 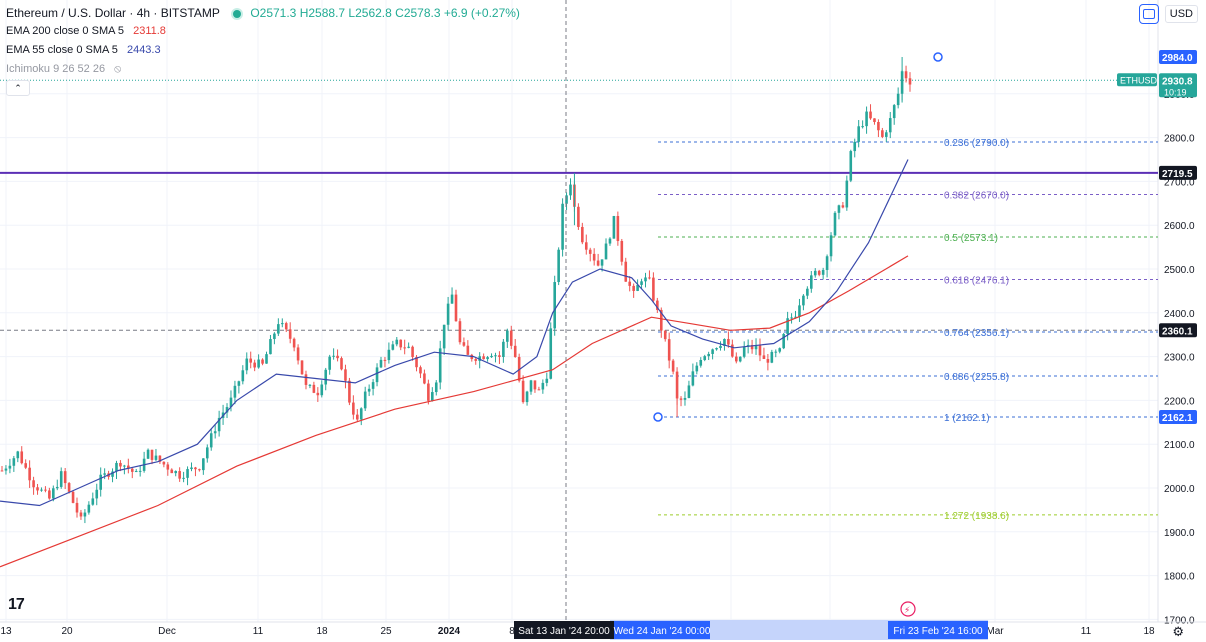 I want to click on fib-level-label: 1 (2162.1), so click(x=967, y=418).